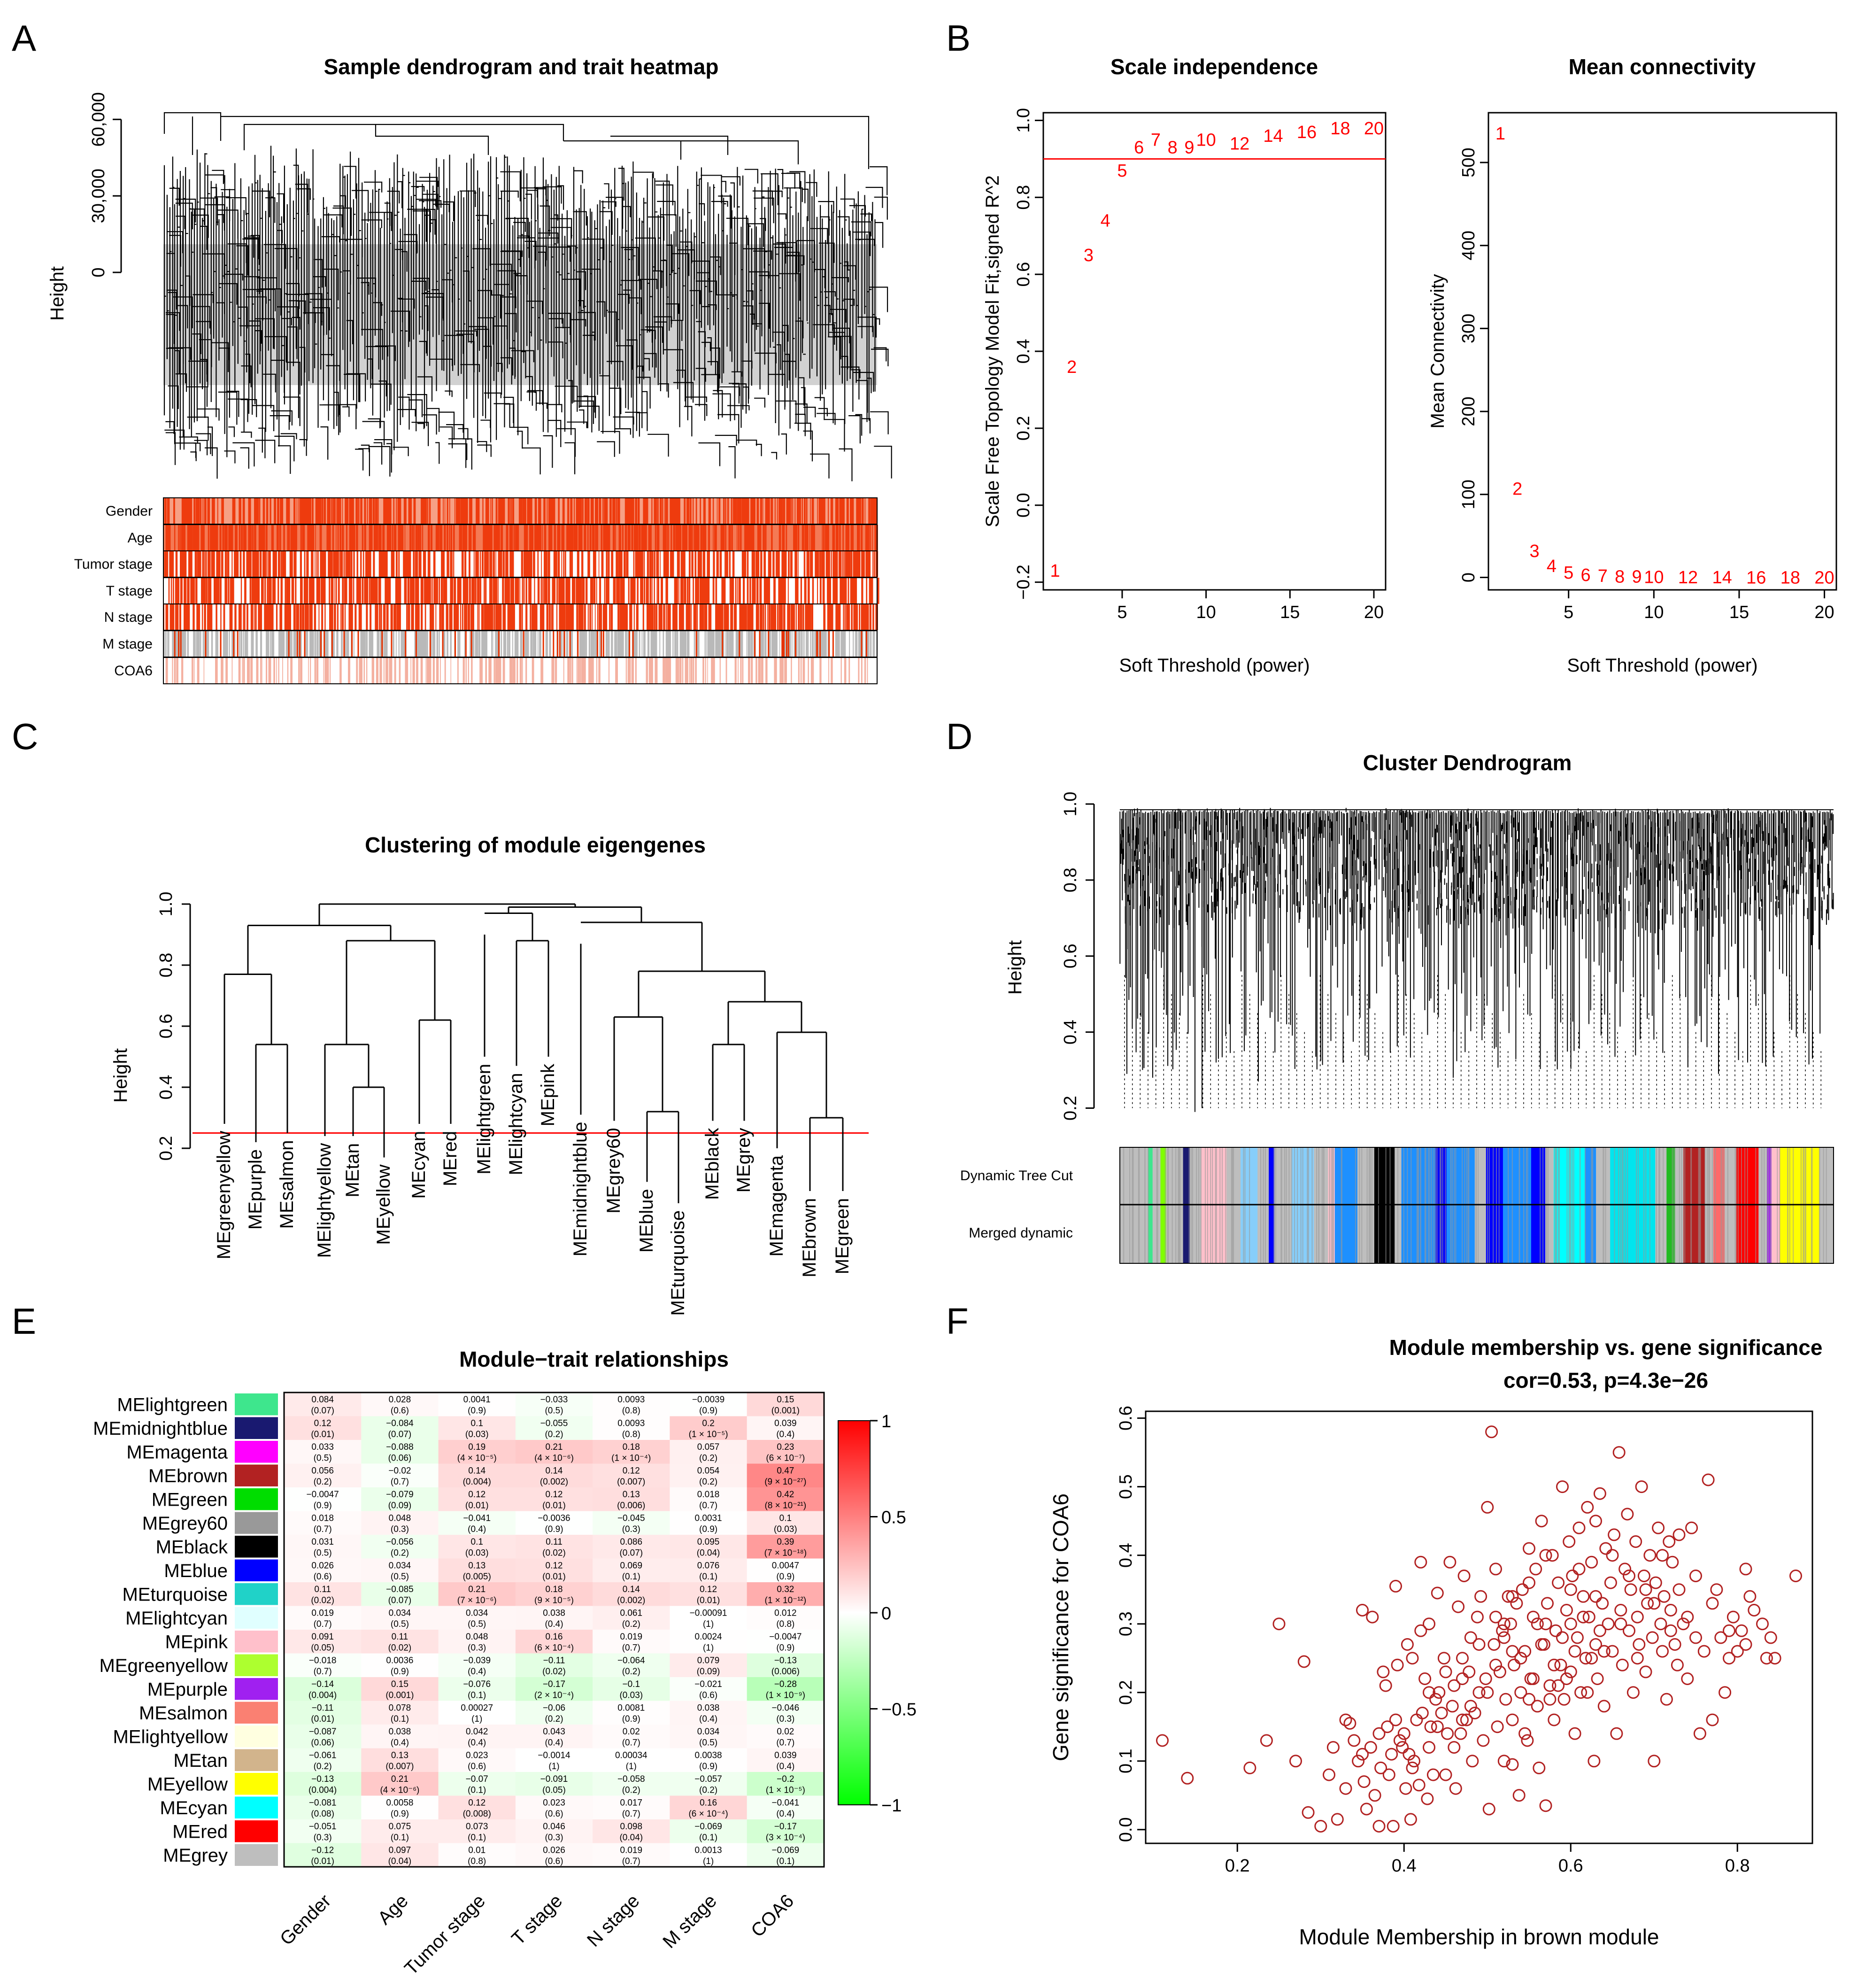 Image resolution: width=1865 pixels, height=1988 pixels. I want to click on heatmap-cell-pvalue: (0.006), so click(785, 1672).